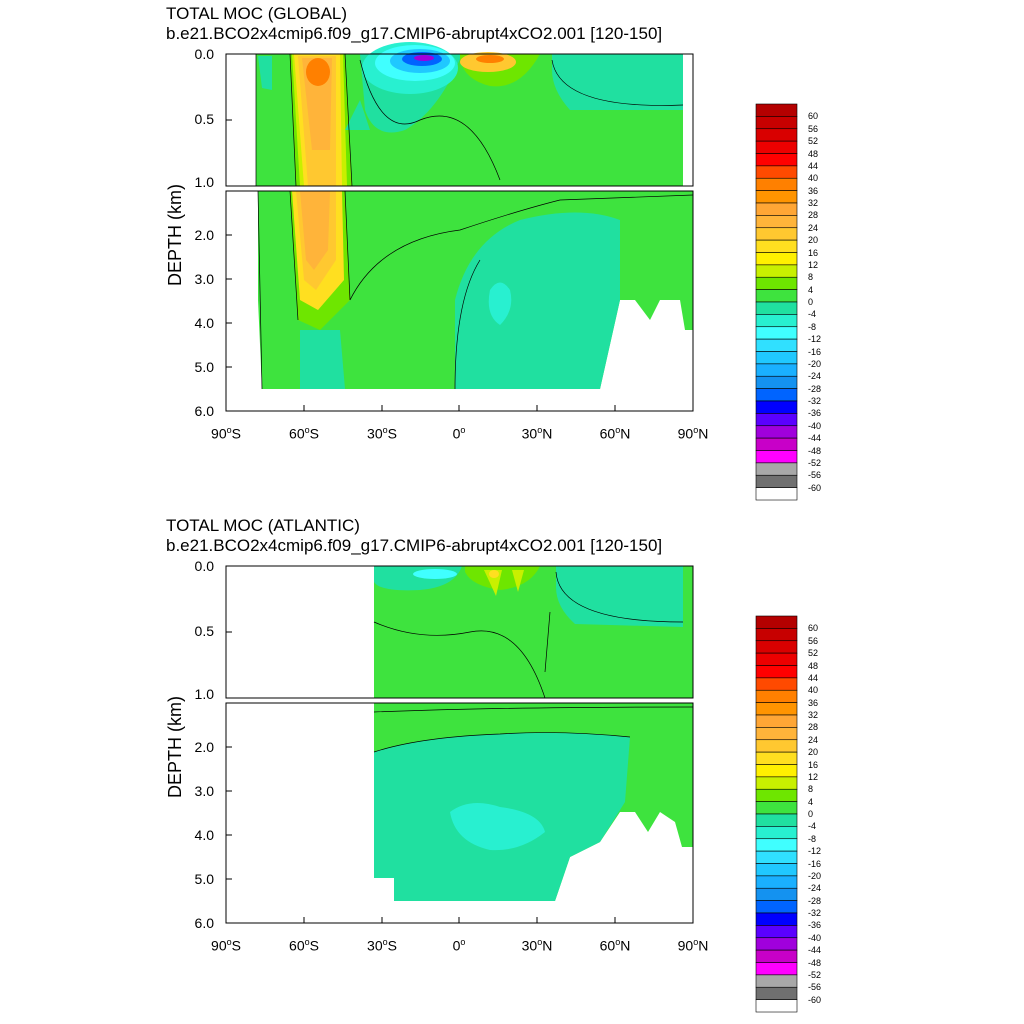  What do you see at coordinates (813, 739) in the screenshot?
I see `colorbar-label: 24` at bounding box center [813, 739].